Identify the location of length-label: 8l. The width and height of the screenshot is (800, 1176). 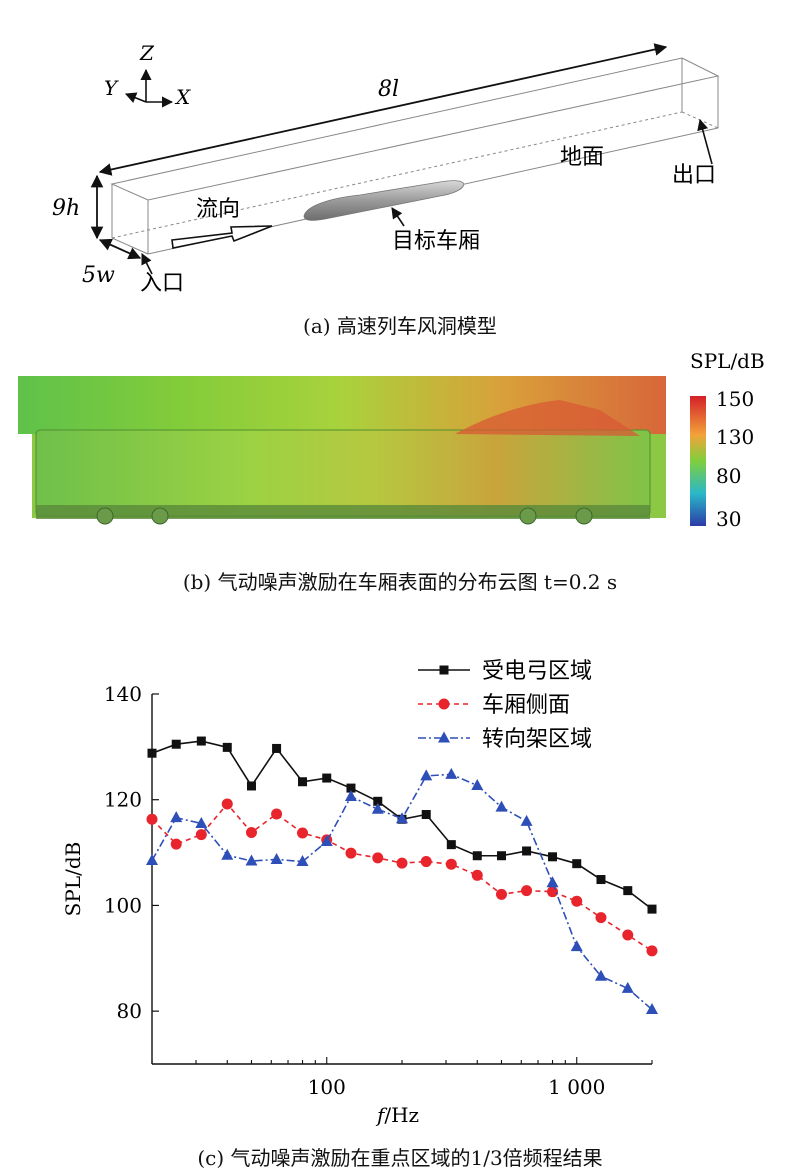
(388, 89).